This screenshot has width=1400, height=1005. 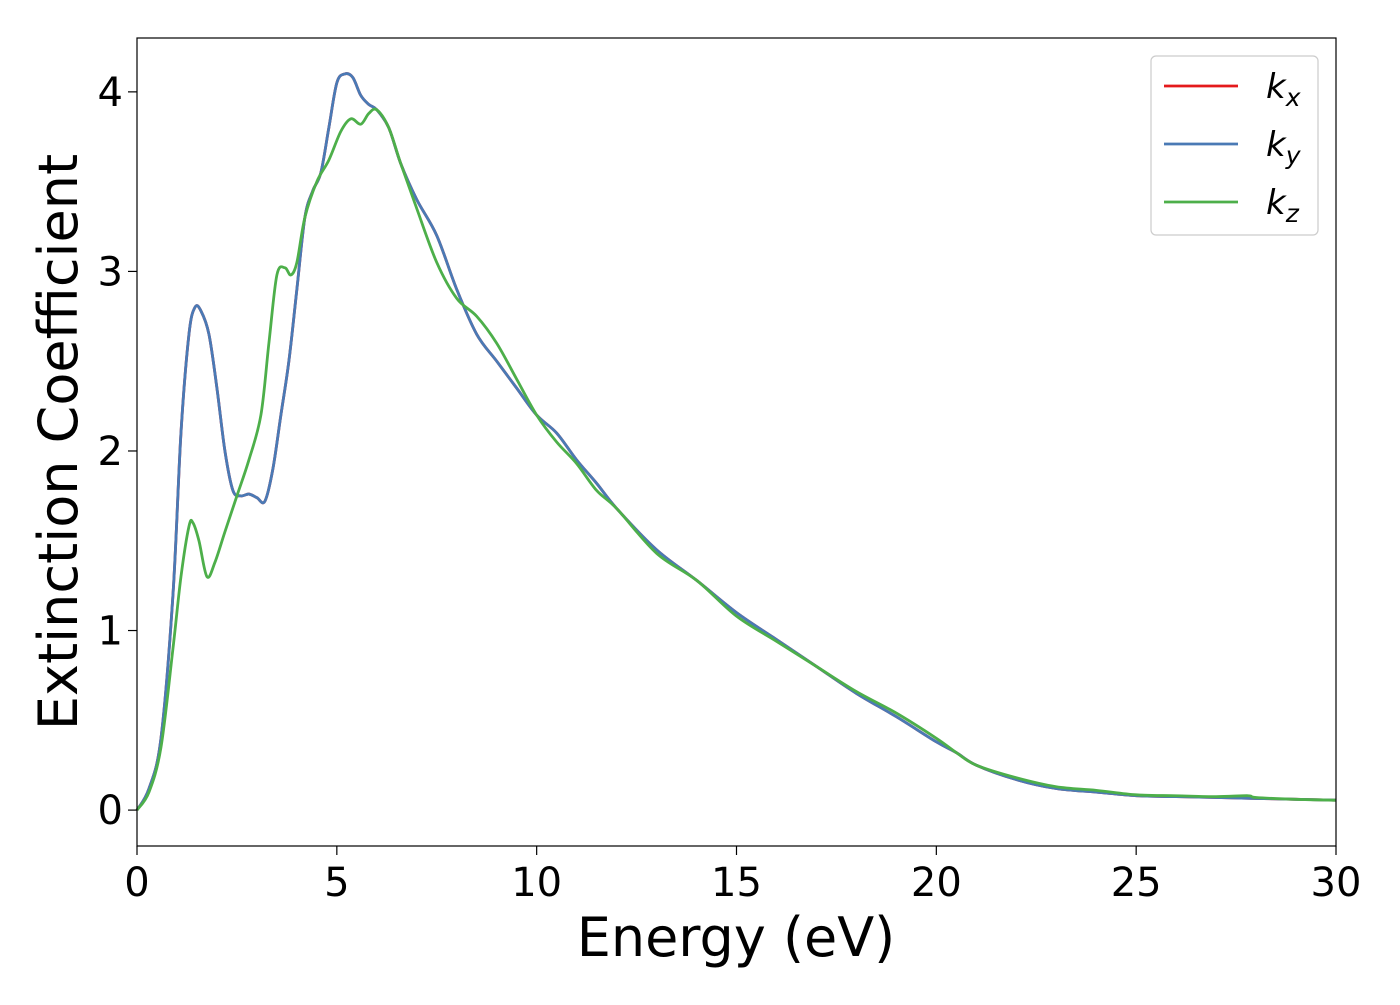 What do you see at coordinates (110, 452) in the screenshot?
I see `y-tick-label: 2` at bounding box center [110, 452].